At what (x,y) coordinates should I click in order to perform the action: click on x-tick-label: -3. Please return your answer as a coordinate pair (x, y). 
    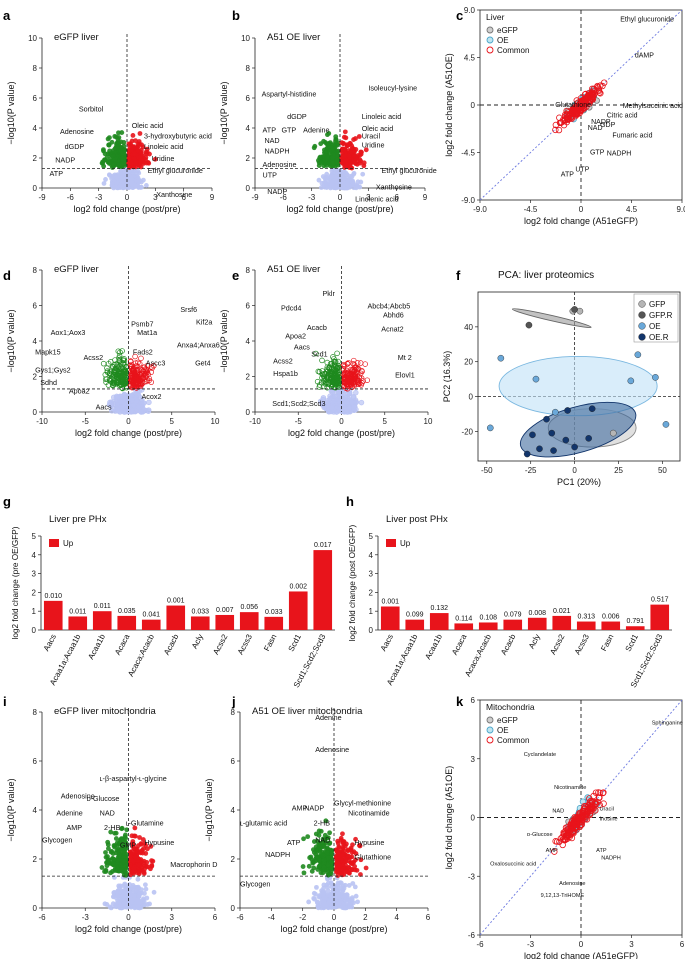
    Looking at the image, I should click on (99, 197).